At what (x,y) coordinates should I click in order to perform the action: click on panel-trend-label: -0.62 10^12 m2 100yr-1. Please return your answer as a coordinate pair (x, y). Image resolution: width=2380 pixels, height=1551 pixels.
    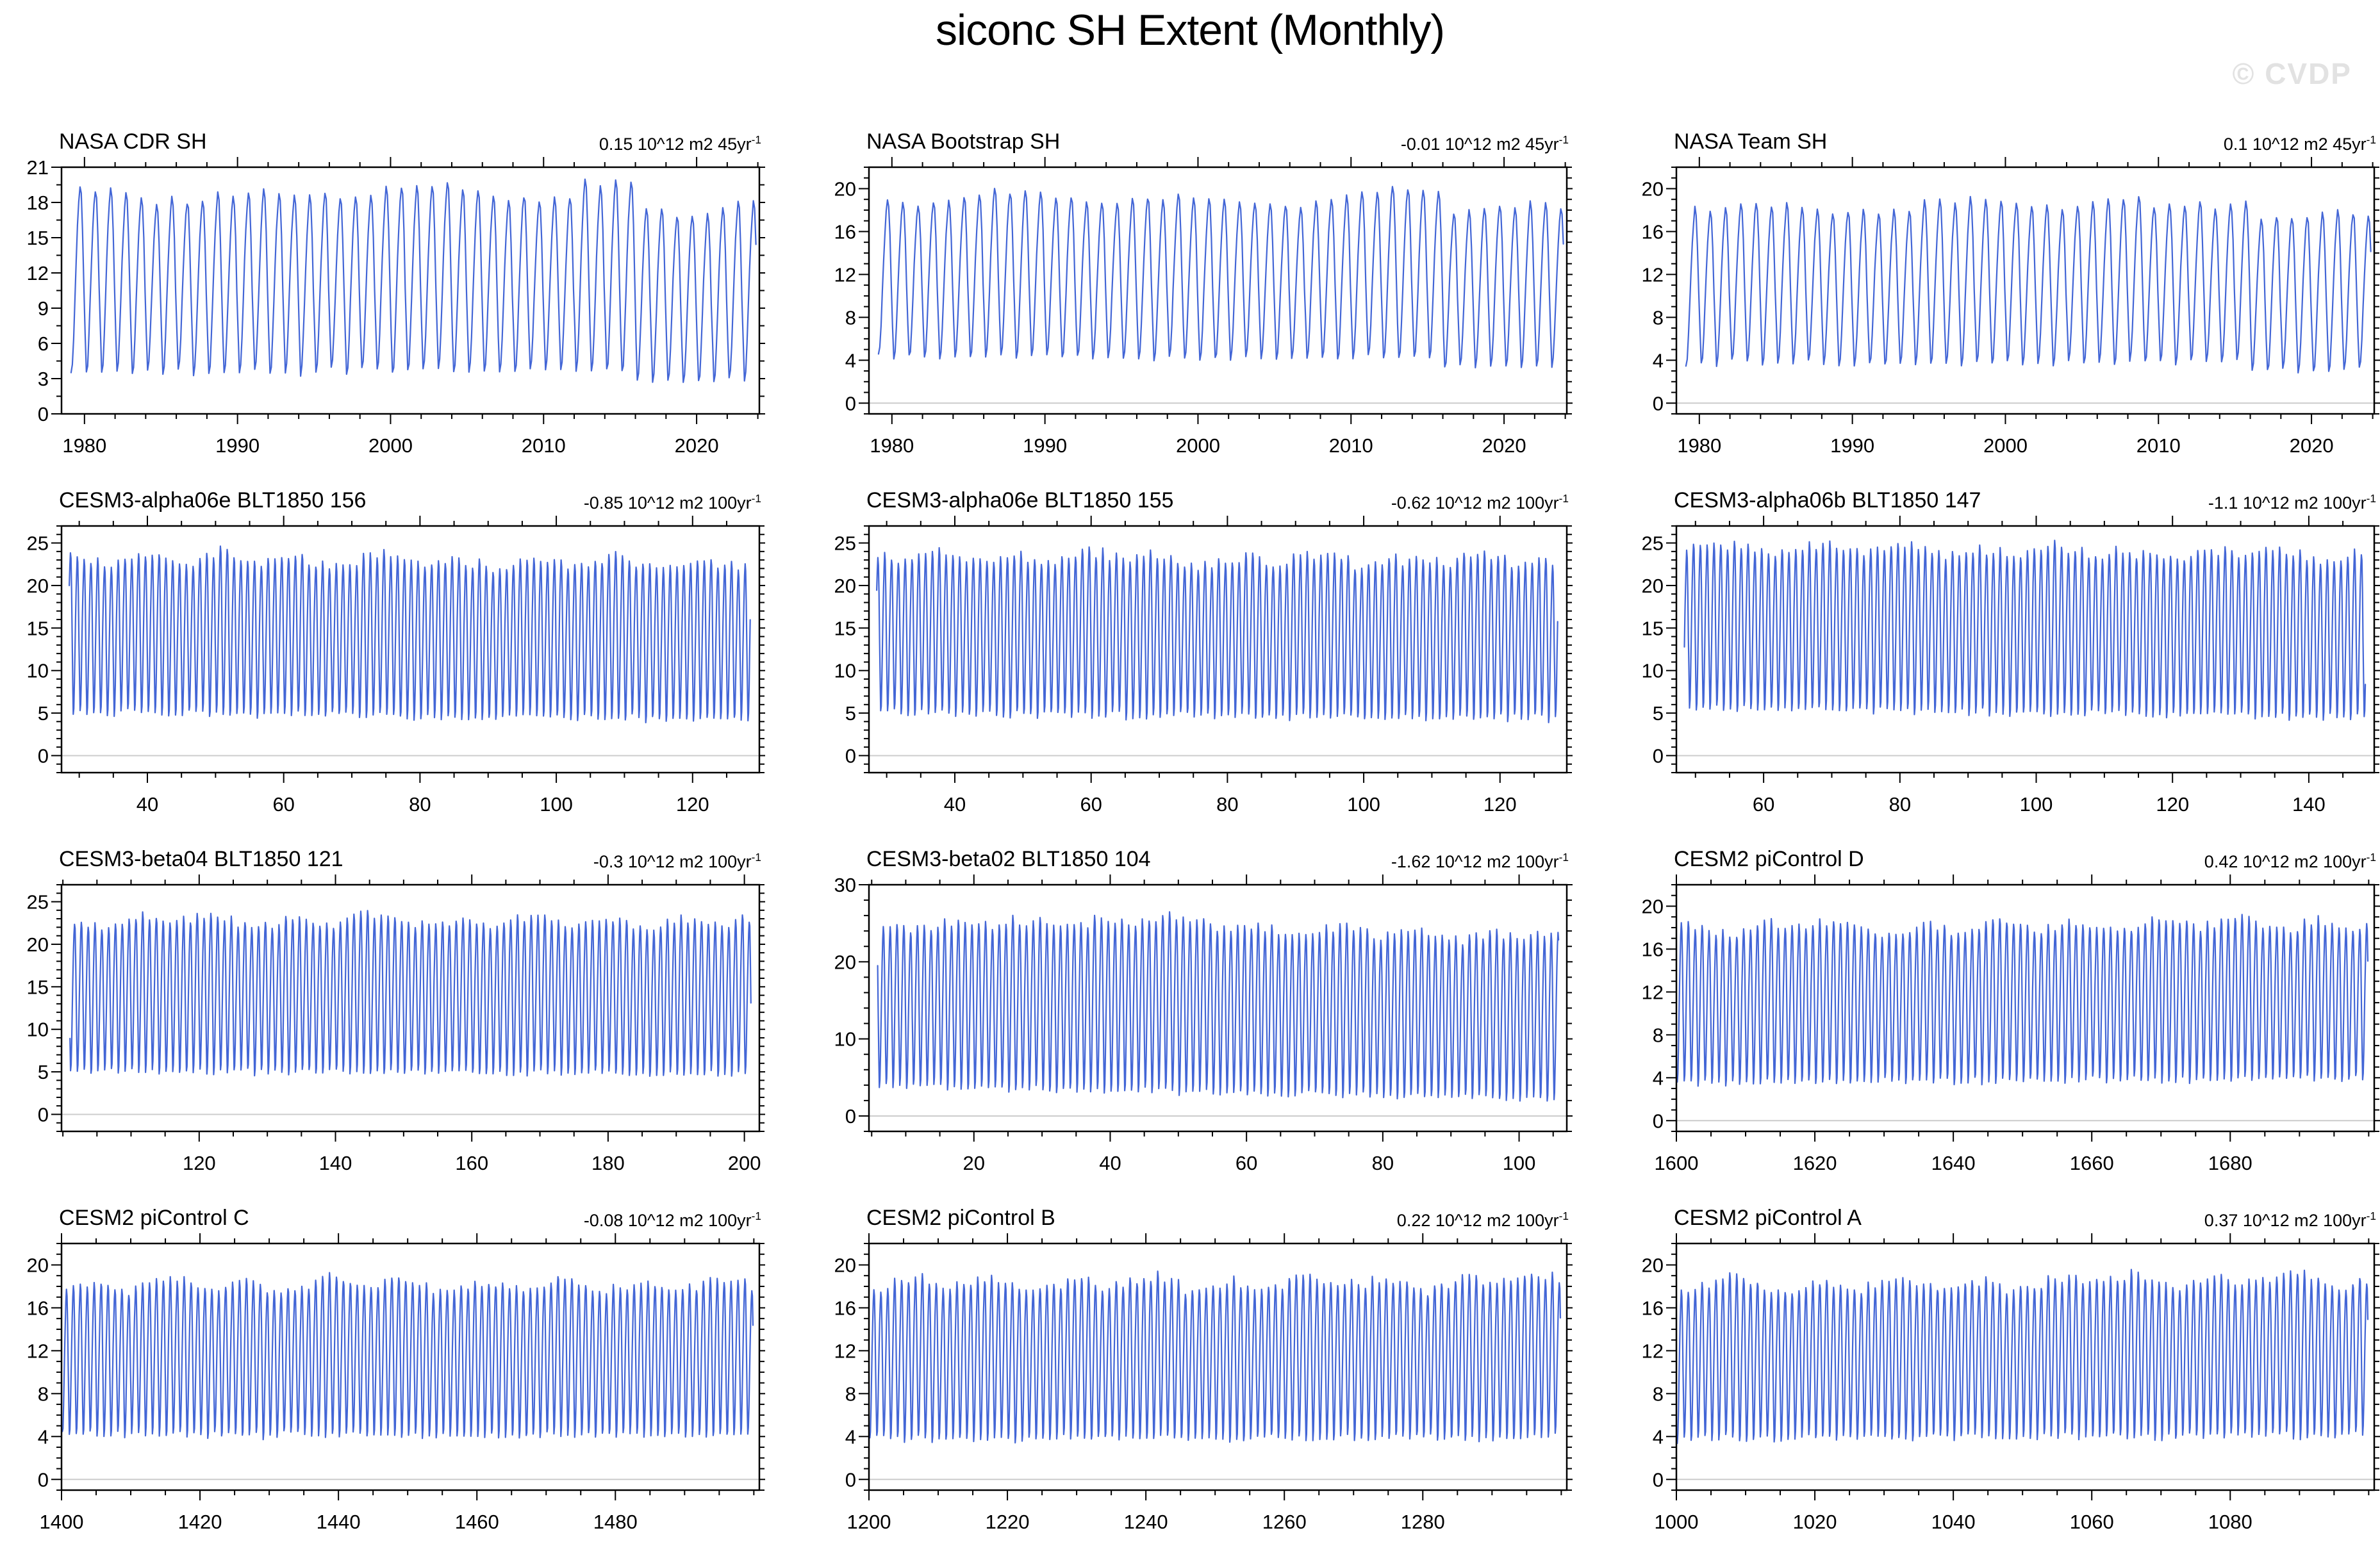
    Looking at the image, I should click on (1480, 502).